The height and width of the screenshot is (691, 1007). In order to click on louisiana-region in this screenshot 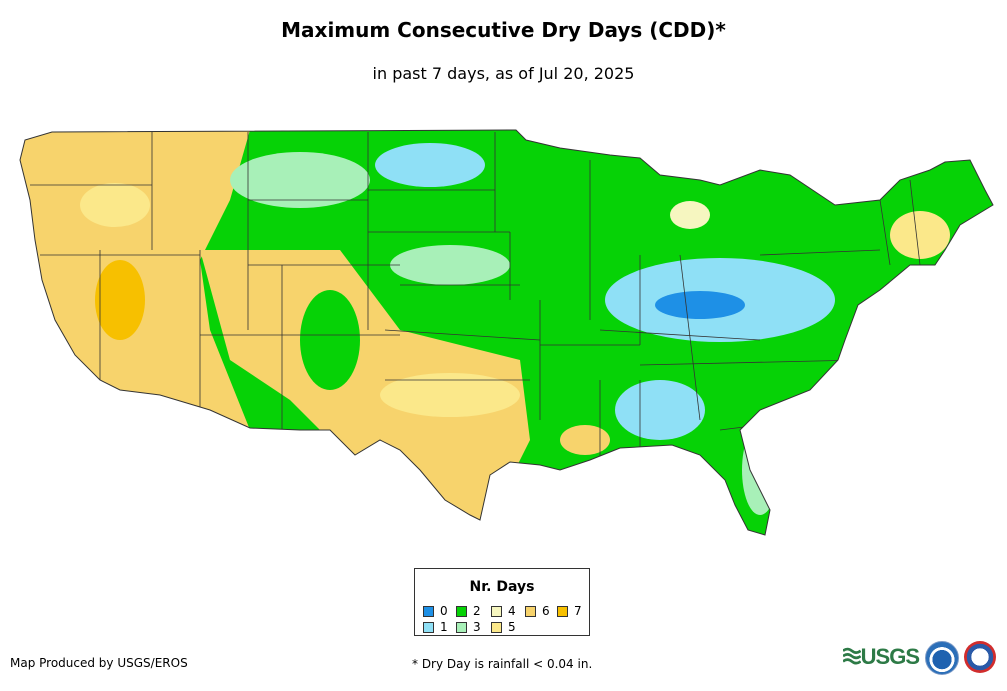, I will do `click(585, 440)`.